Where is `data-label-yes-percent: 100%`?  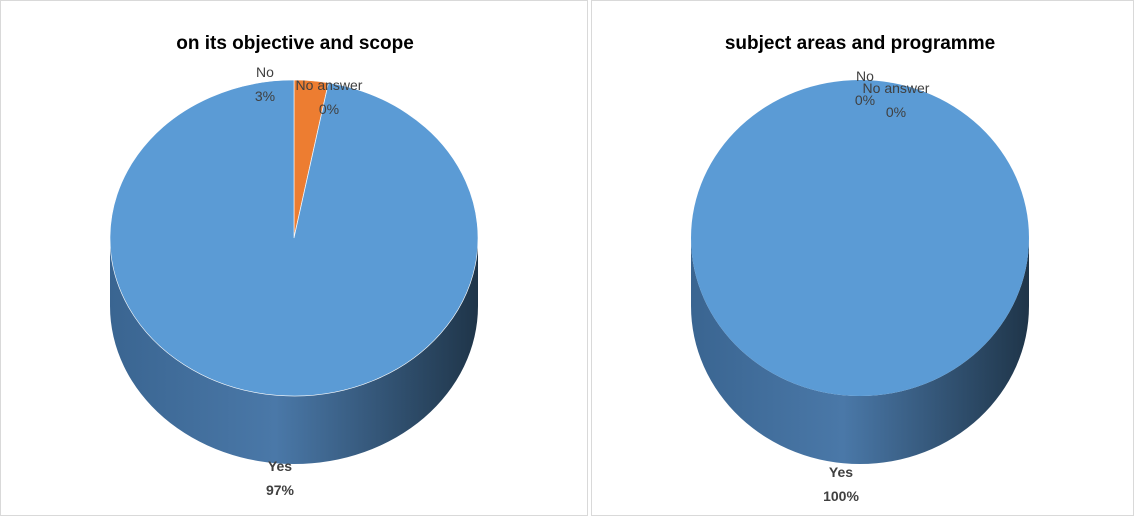
data-label-yes-percent: 100% is located at coordinates (841, 496).